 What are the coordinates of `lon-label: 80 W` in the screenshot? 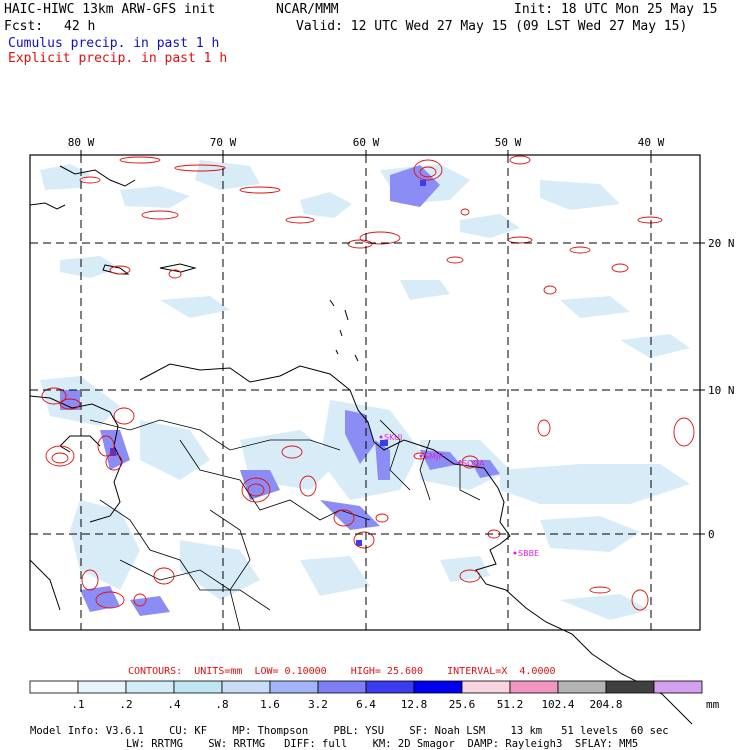 It's located at (81, 142).